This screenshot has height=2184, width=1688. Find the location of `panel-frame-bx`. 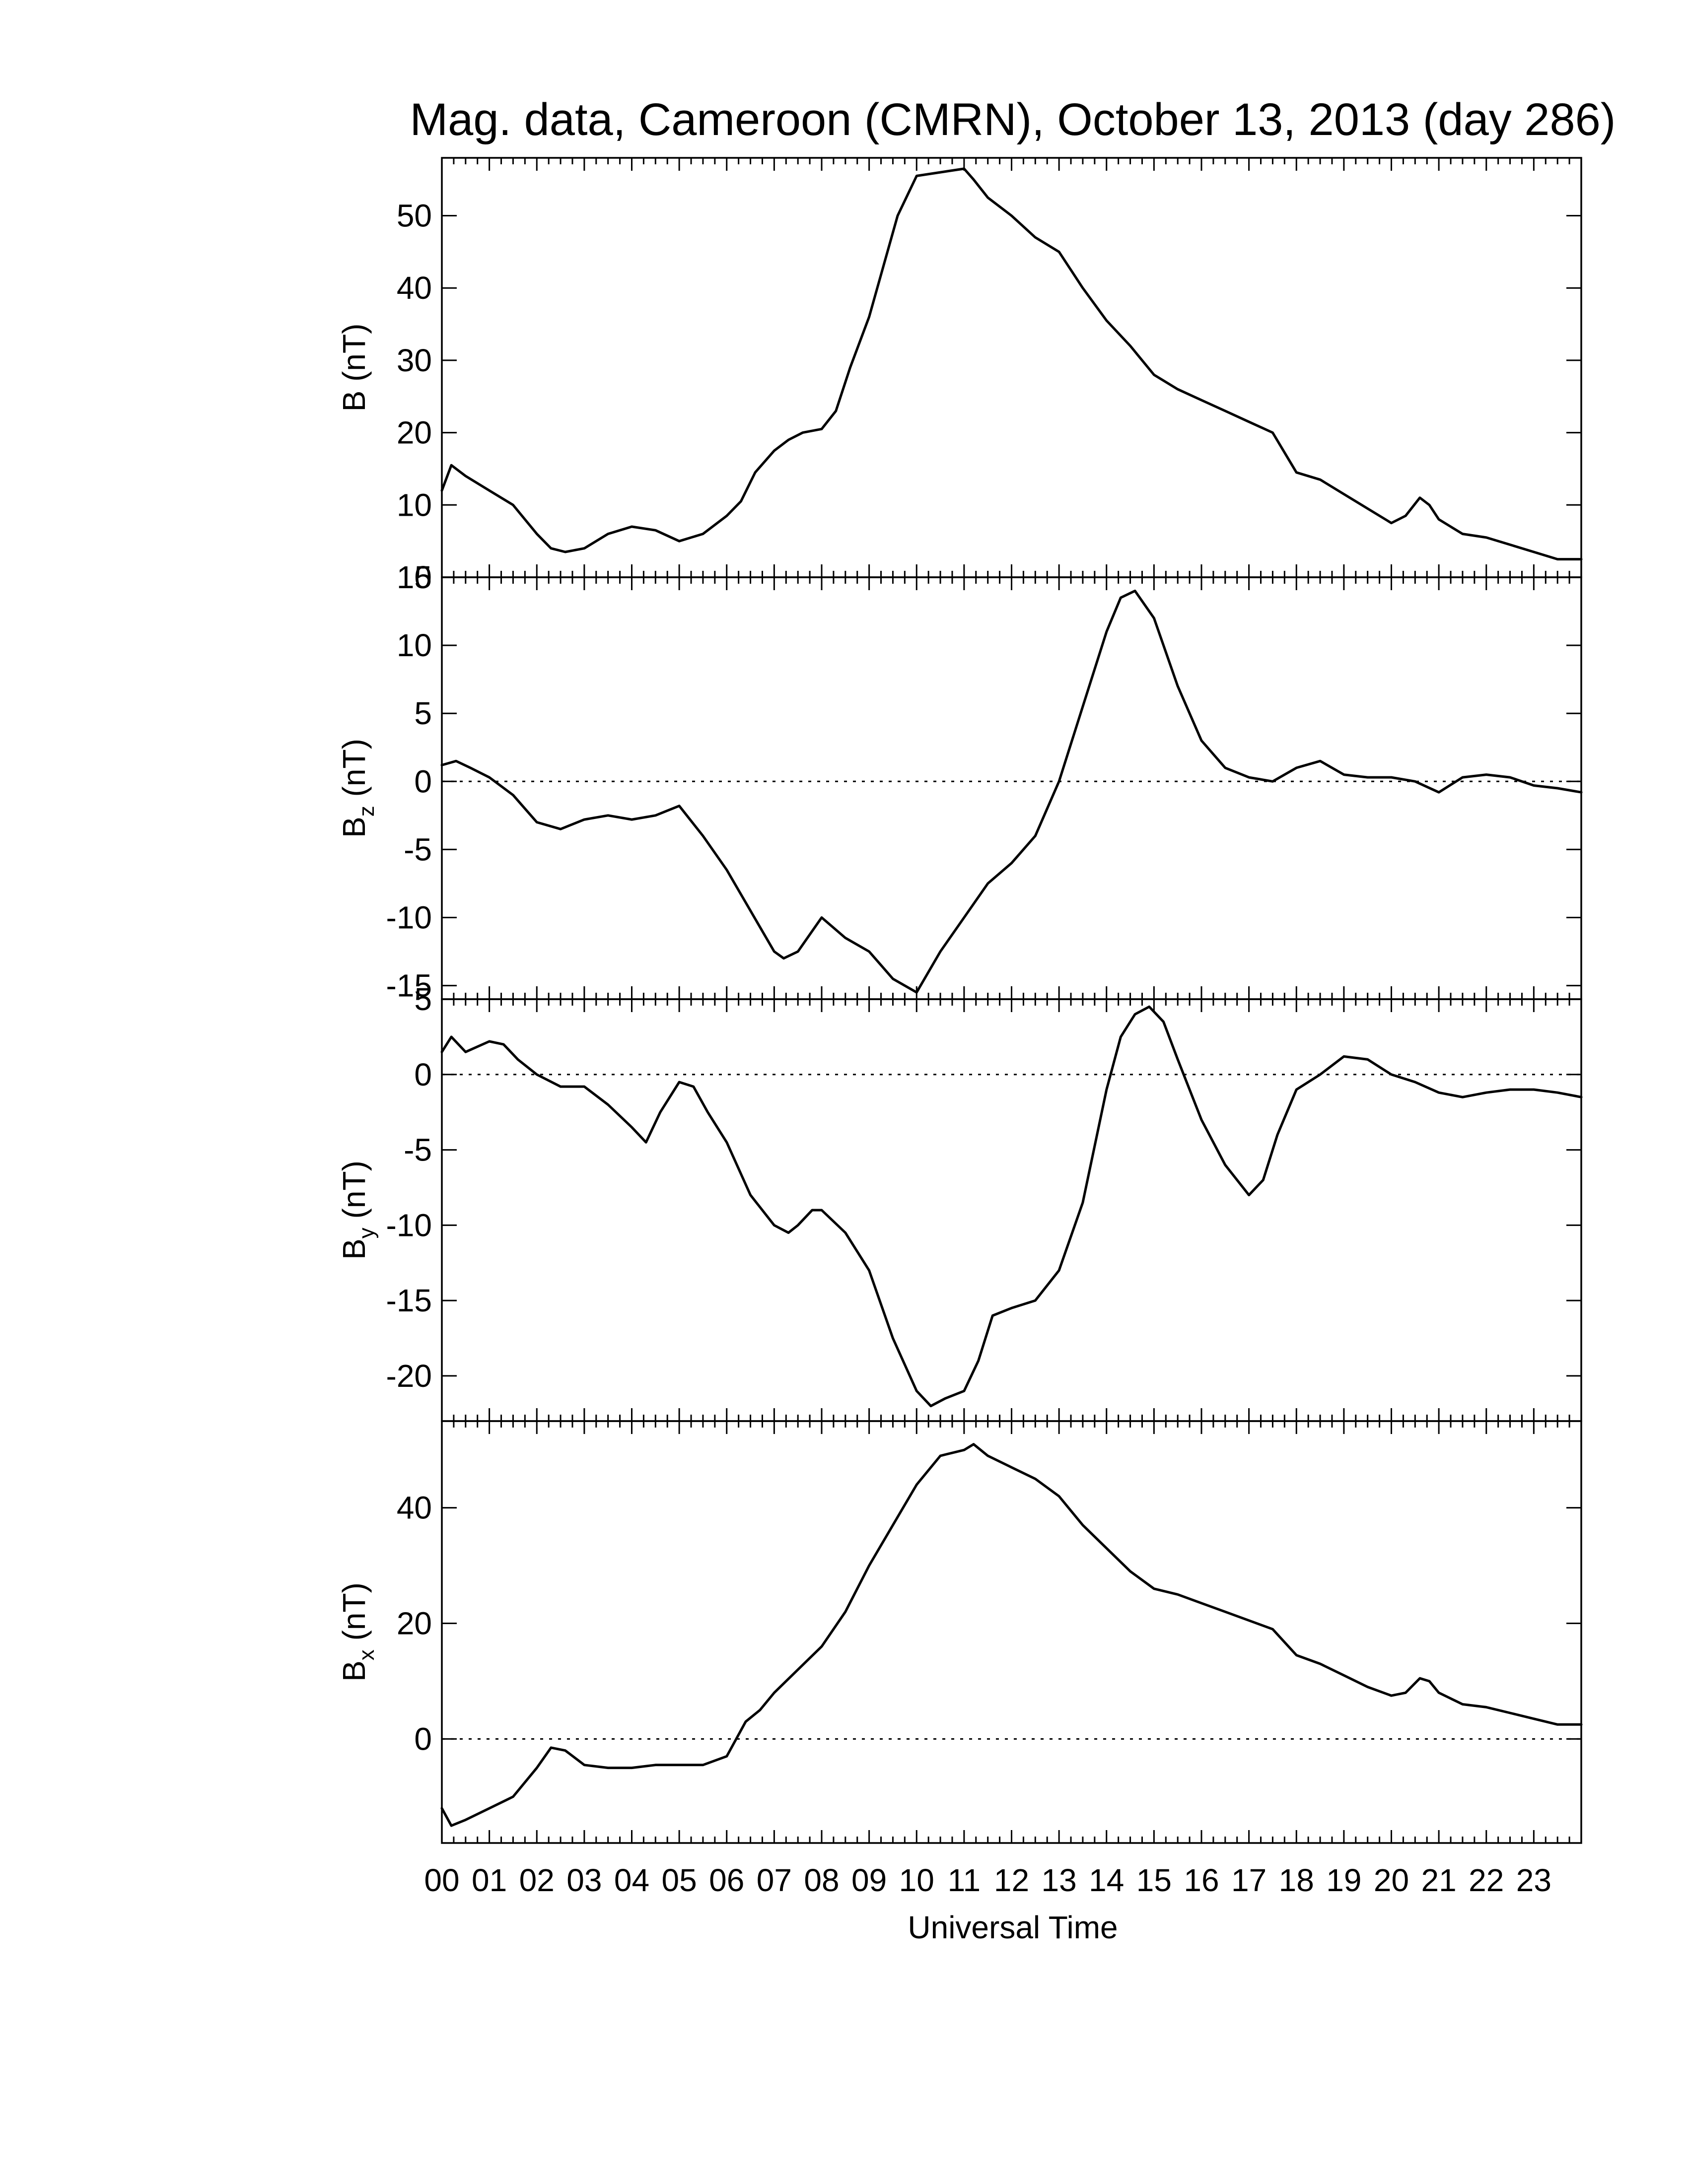

panel-frame-bx is located at coordinates (1011, 1632).